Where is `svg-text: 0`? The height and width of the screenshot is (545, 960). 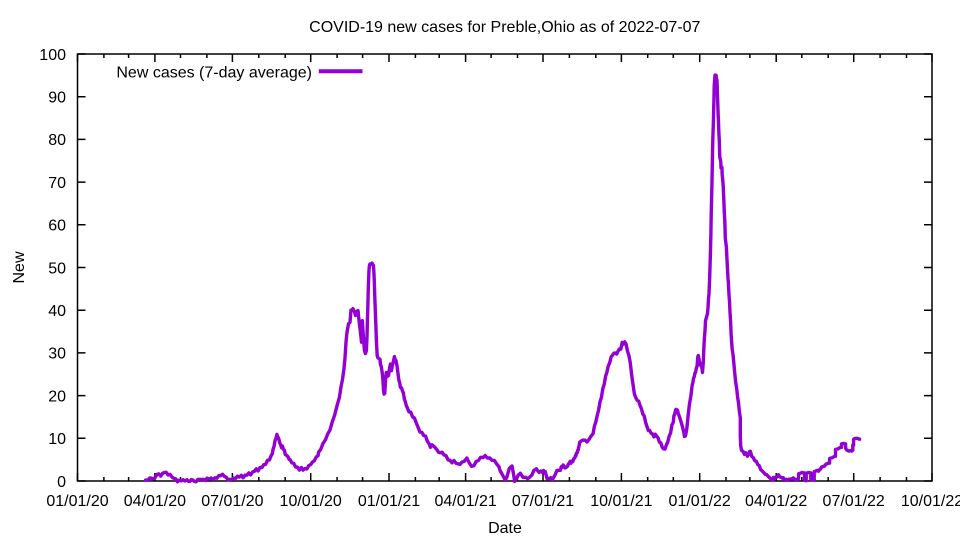
svg-text: 0 is located at coordinates (61, 482).